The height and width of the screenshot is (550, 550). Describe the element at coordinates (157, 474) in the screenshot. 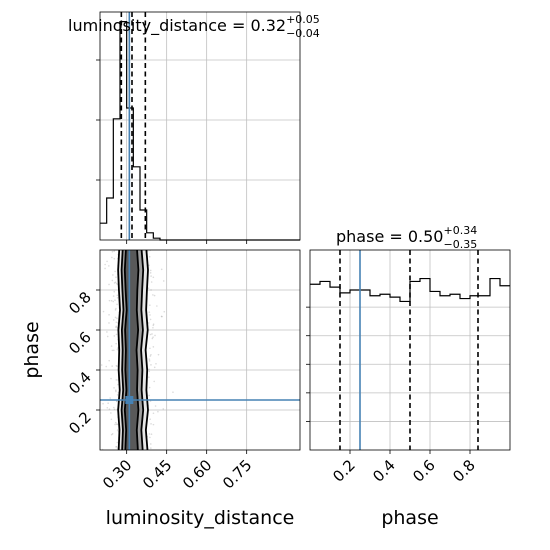

I see `tick-label: 0.45` at that location.